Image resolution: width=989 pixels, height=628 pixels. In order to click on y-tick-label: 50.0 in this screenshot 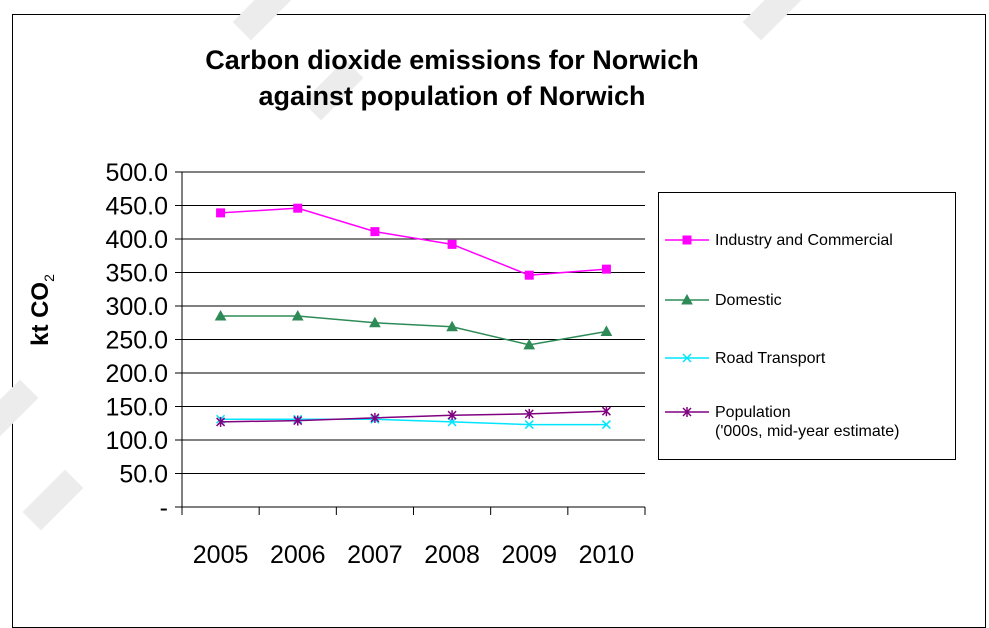, I will do `click(143, 475)`.